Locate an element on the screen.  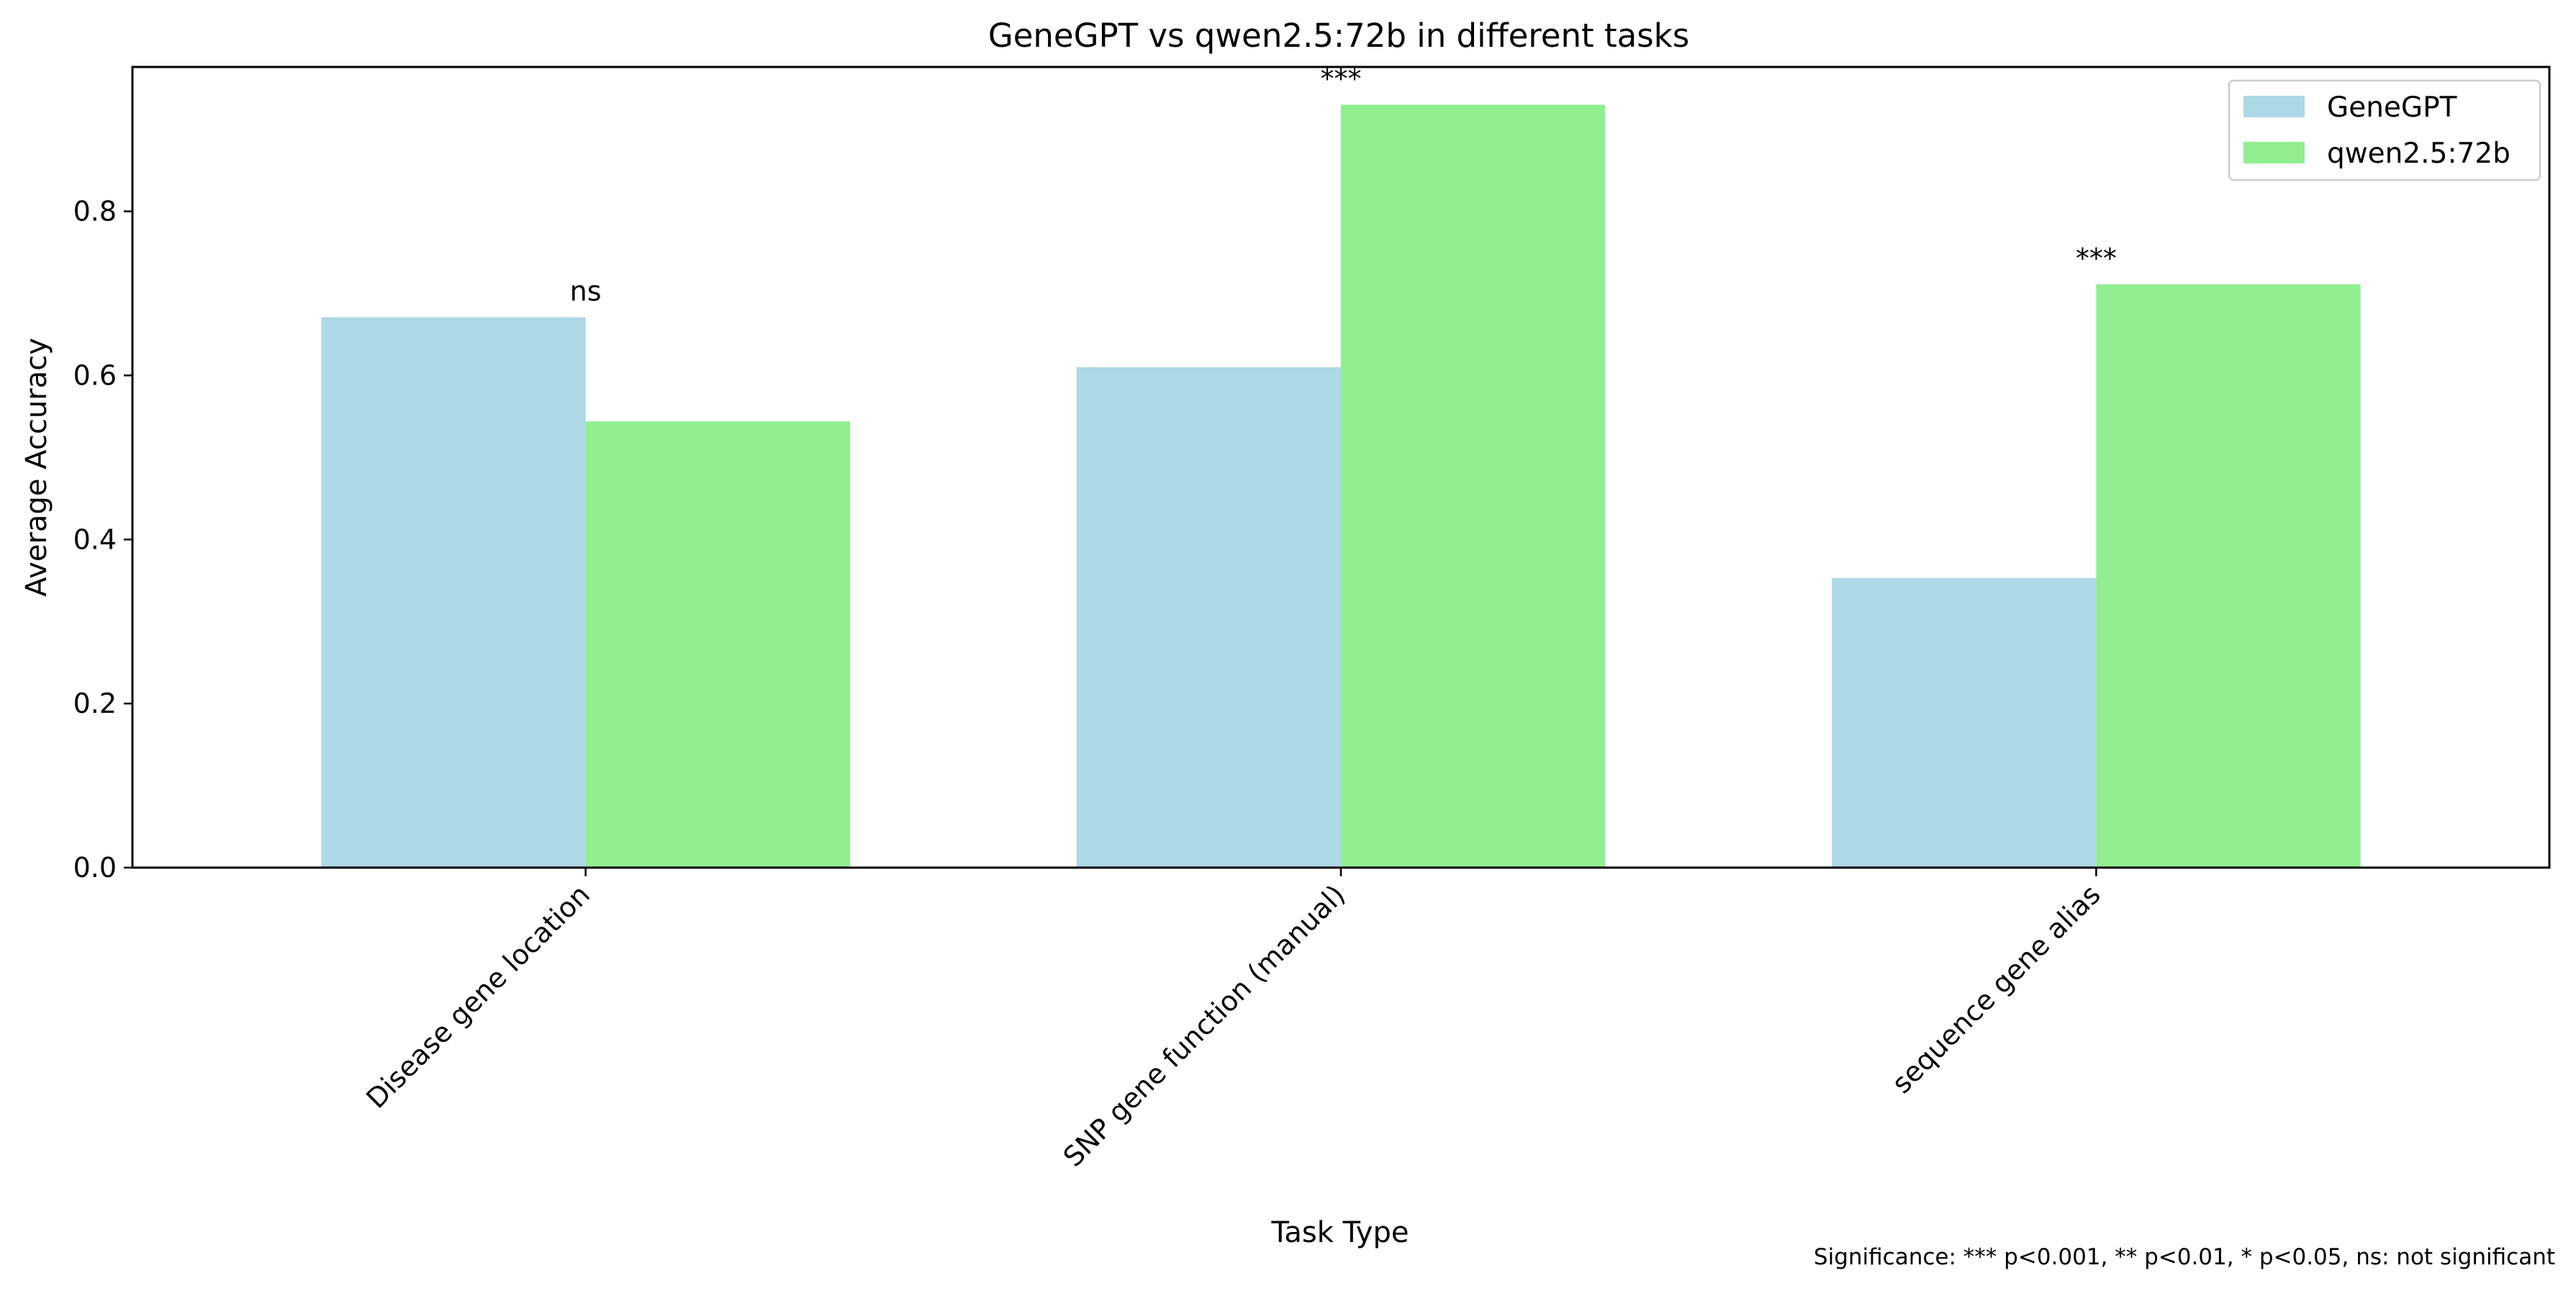
legend-label-genegpt: GeneGPT is located at coordinates (2392, 107).